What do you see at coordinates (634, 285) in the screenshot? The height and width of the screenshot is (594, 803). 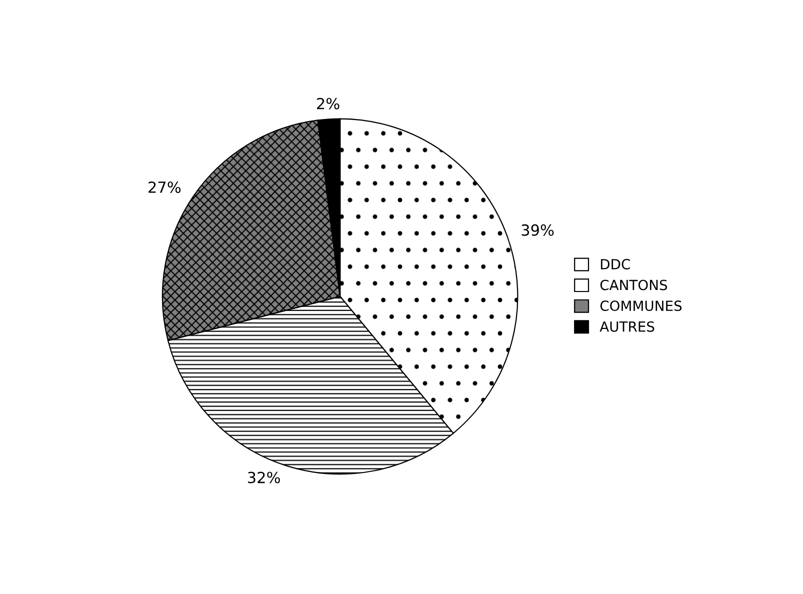 I see `legend-label: CANTONS` at bounding box center [634, 285].